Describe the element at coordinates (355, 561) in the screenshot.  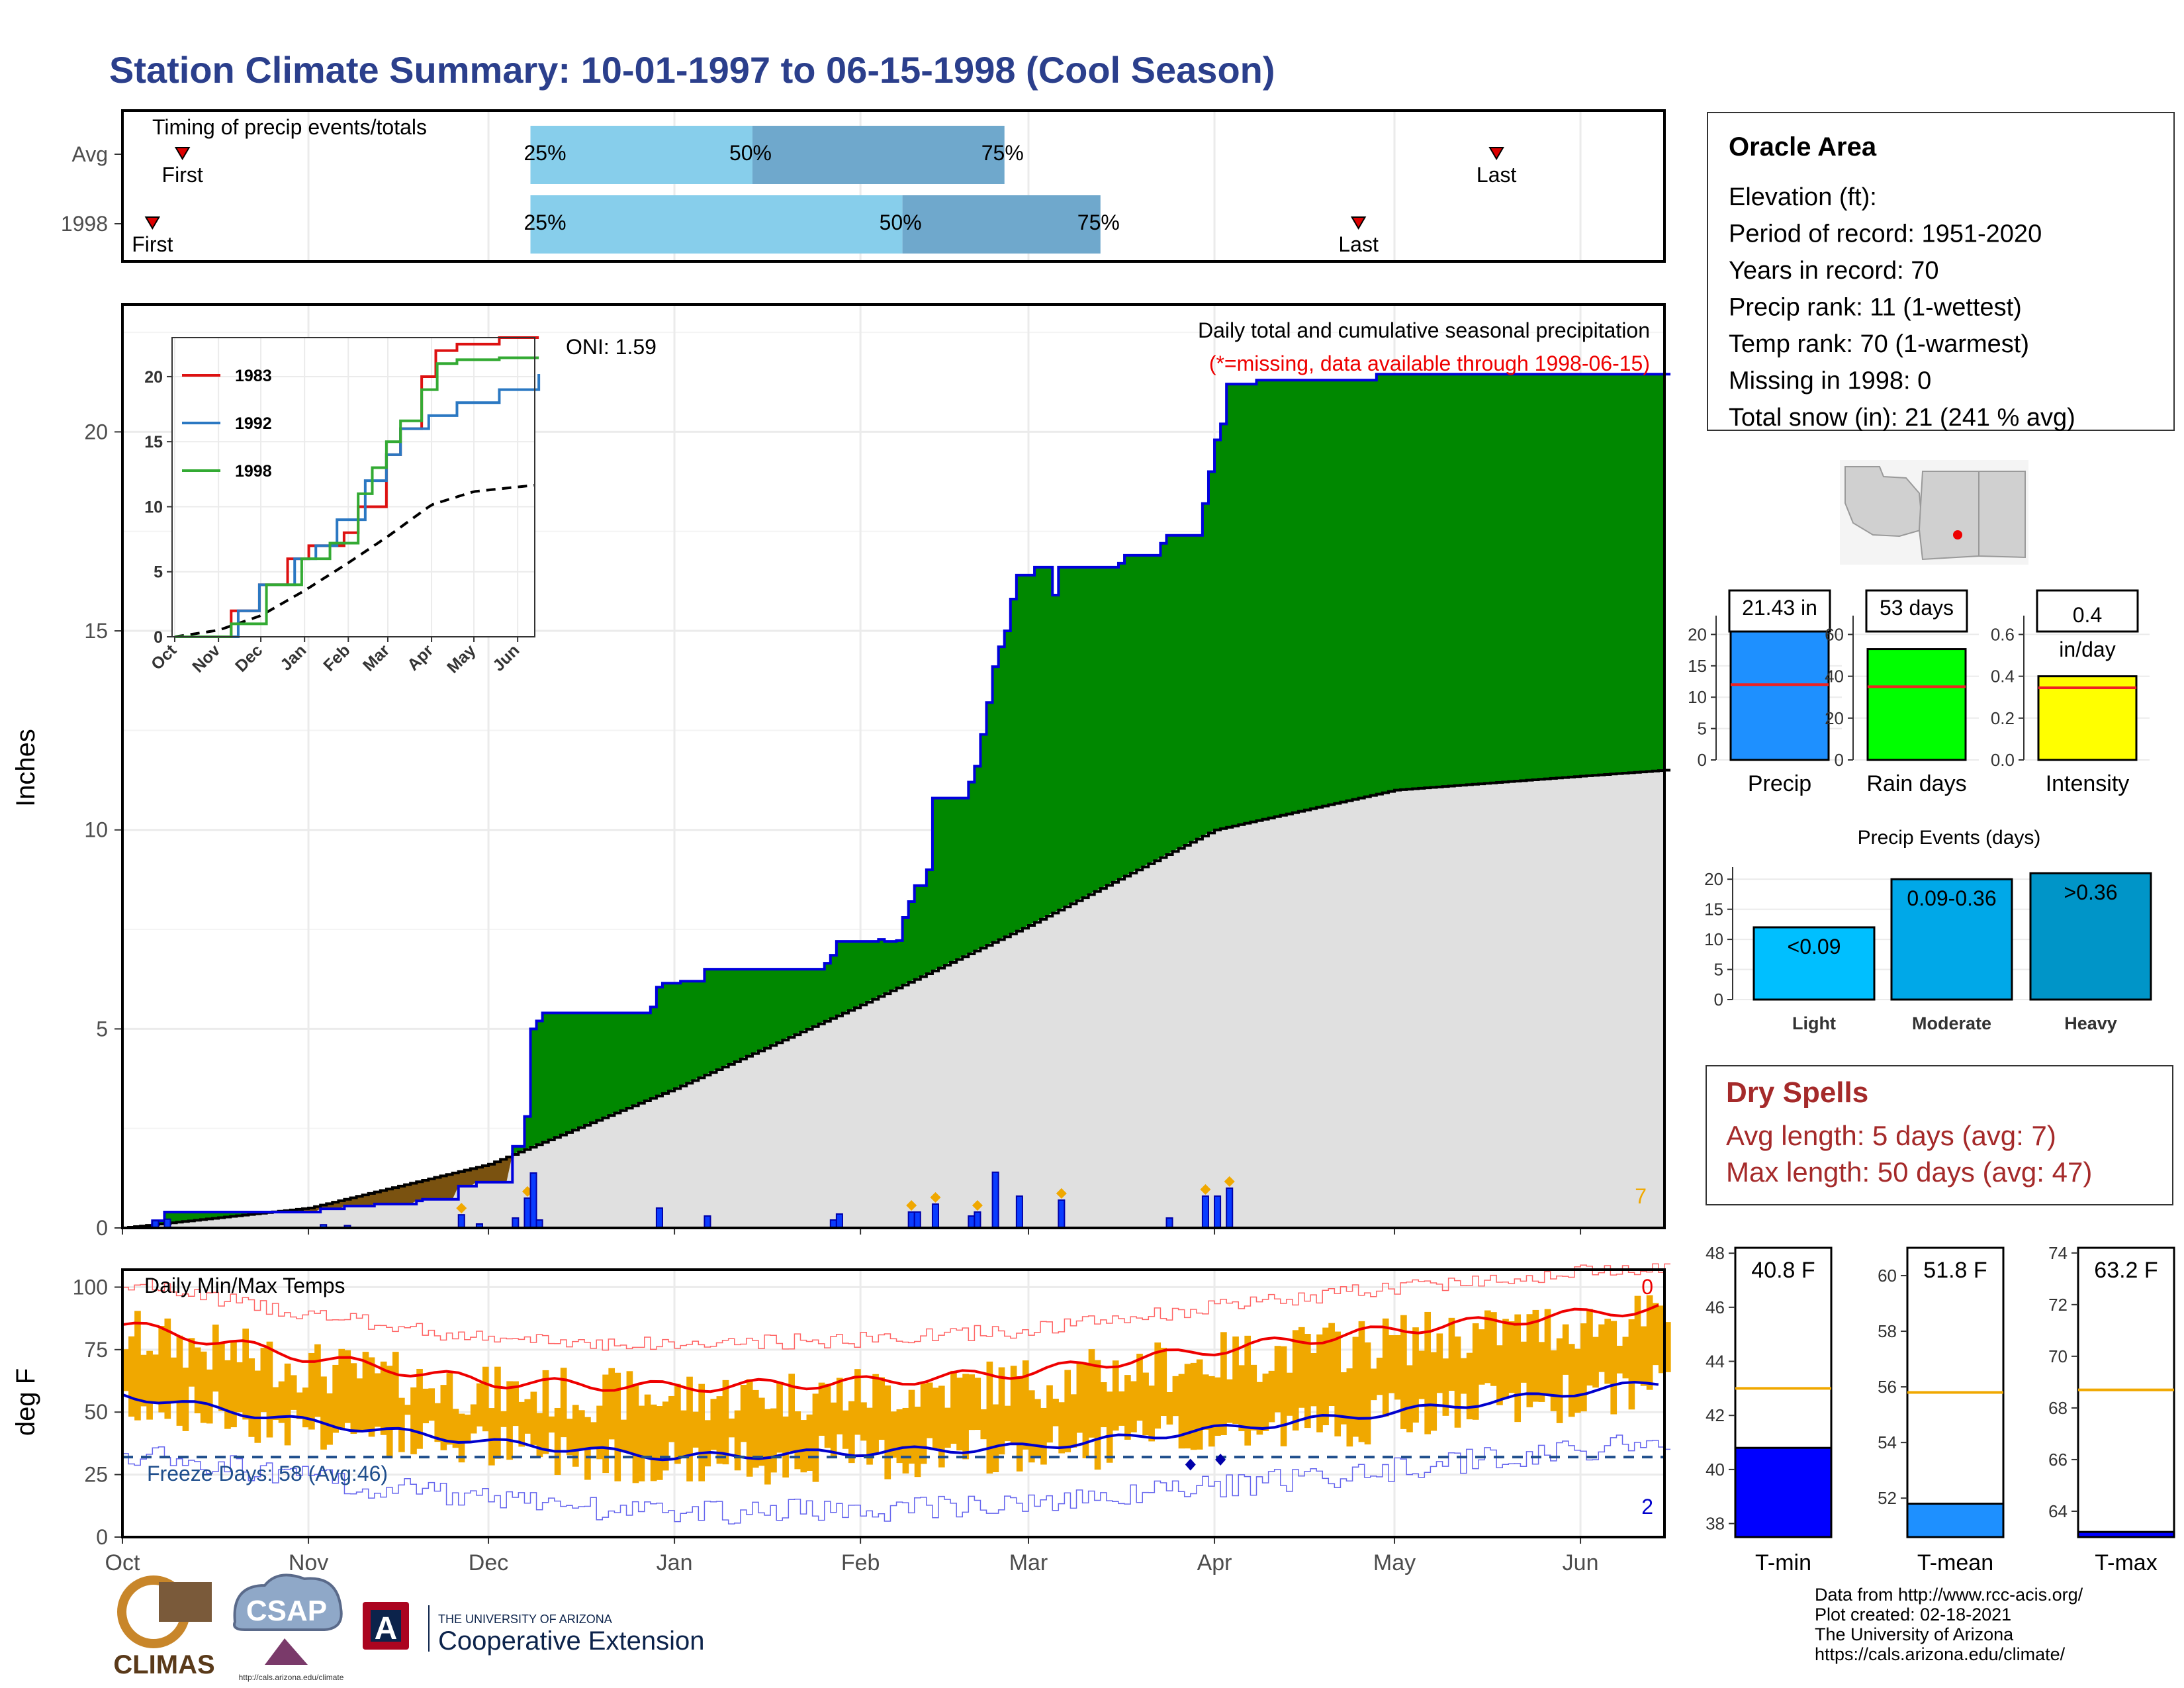
I see `inset-average-line` at that location.